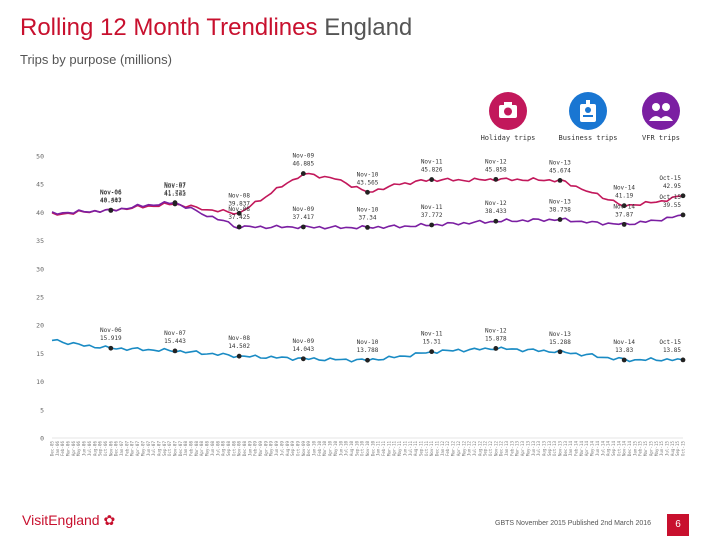 Image resolution: width=720 pixels, height=540 pixels. What do you see at coordinates (335, 449) in the screenshot?
I see `x-tick-label: May-10` at bounding box center [335, 449].